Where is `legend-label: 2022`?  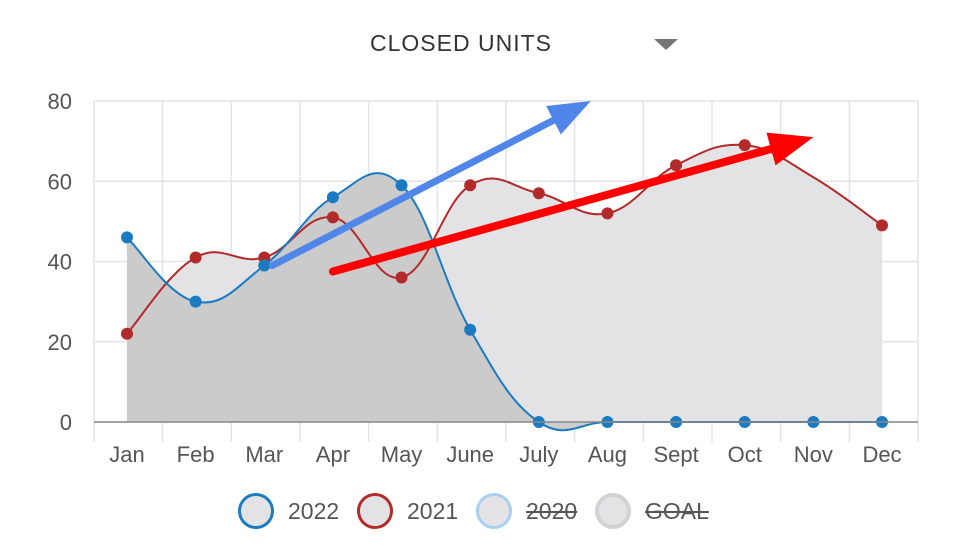 legend-label: 2022 is located at coordinates (314, 510).